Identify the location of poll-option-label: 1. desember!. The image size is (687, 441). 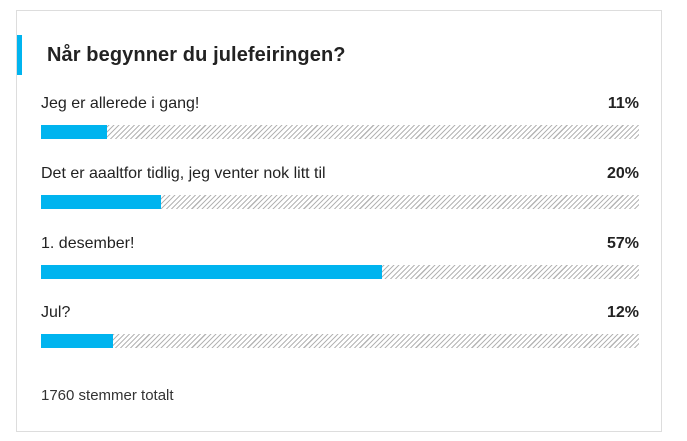
(88, 243).